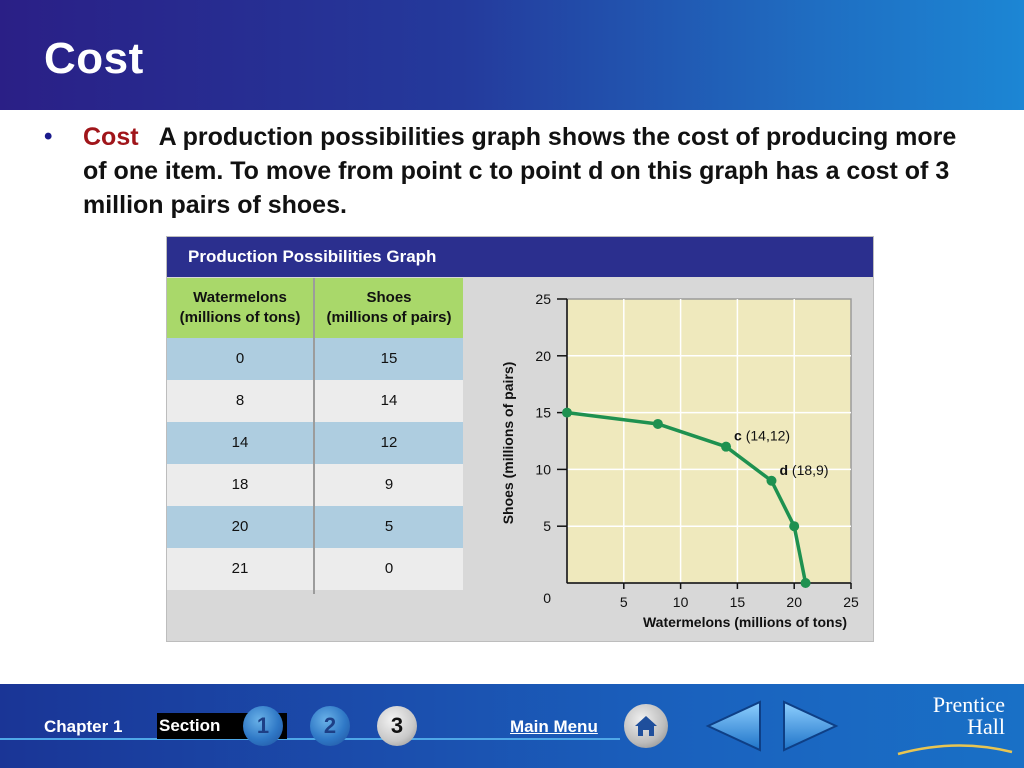 This screenshot has height=768, width=1024. Describe the element at coordinates (624, 602) in the screenshot. I see `x-tick-label: 5` at that location.